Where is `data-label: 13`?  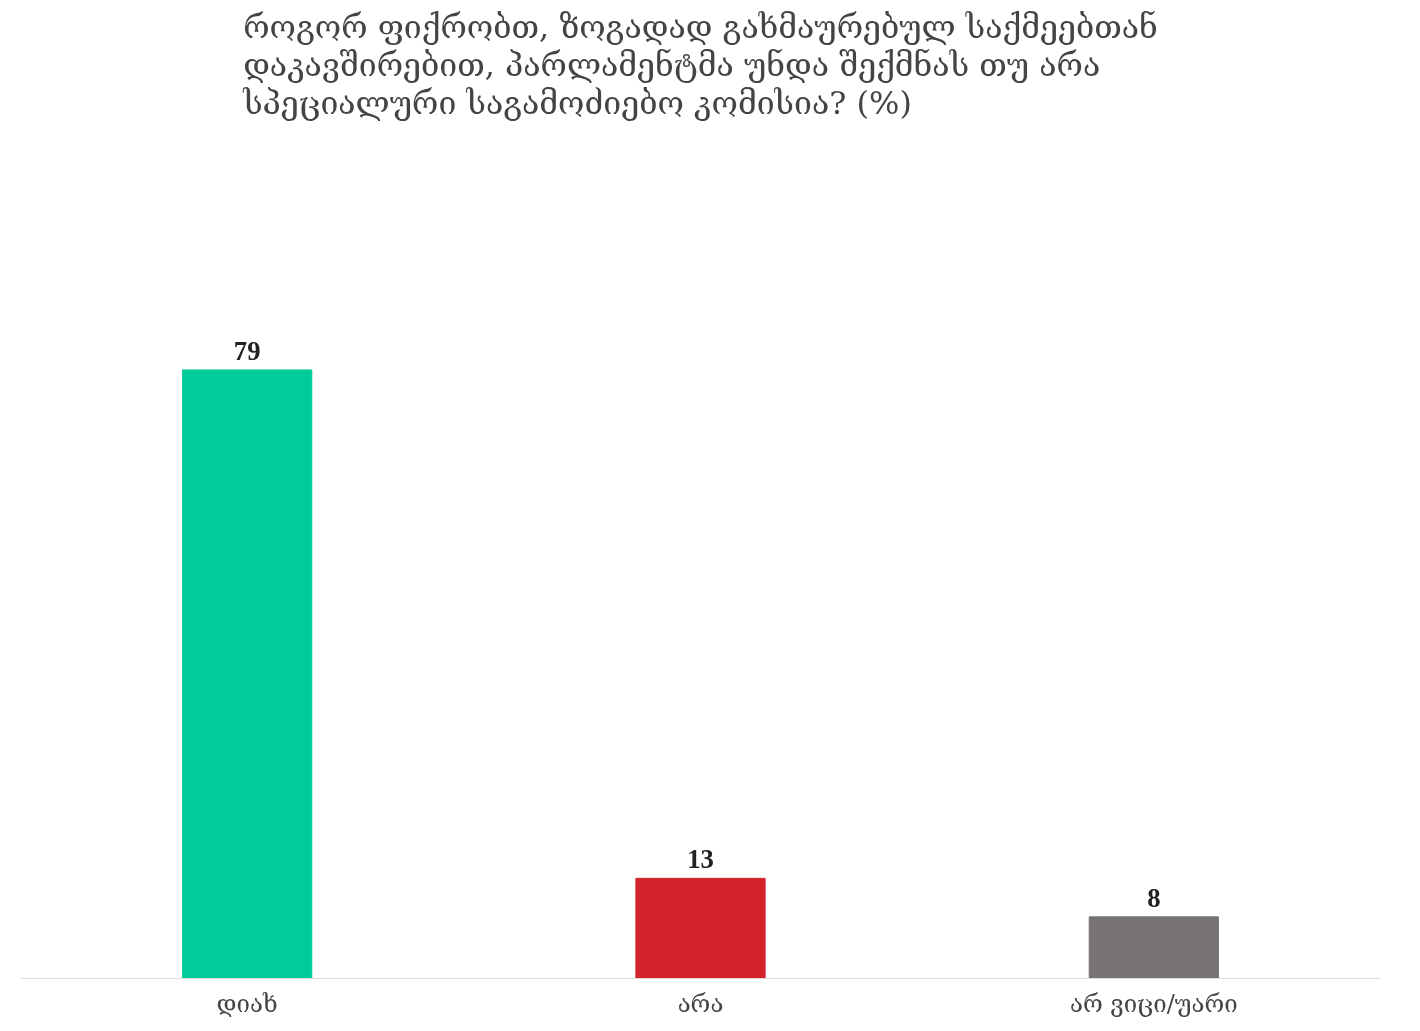 data-label: 13 is located at coordinates (700, 859).